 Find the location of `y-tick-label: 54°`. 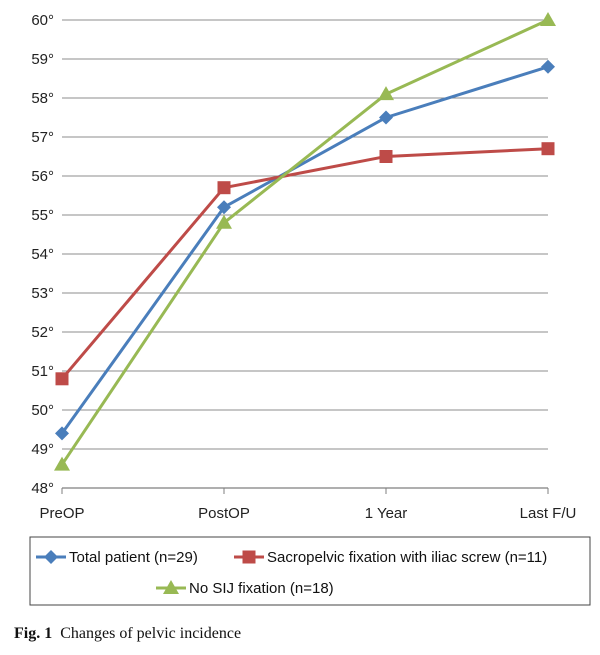

y-tick-label: 54° is located at coordinates (42, 254).